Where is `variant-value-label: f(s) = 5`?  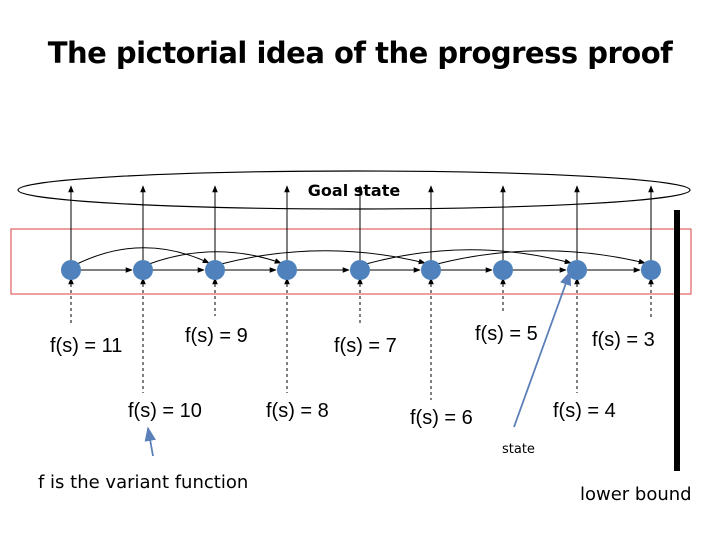 variant-value-label: f(s) = 5 is located at coordinates (506, 334).